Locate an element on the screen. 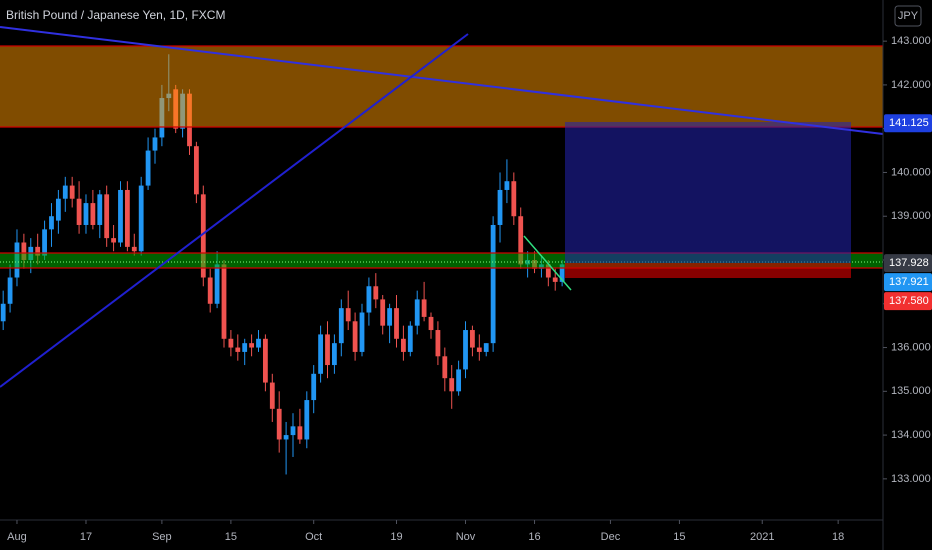 The width and height of the screenshot is (932, 550). x-tick-label: 18 is located at coordinates (838, 537).